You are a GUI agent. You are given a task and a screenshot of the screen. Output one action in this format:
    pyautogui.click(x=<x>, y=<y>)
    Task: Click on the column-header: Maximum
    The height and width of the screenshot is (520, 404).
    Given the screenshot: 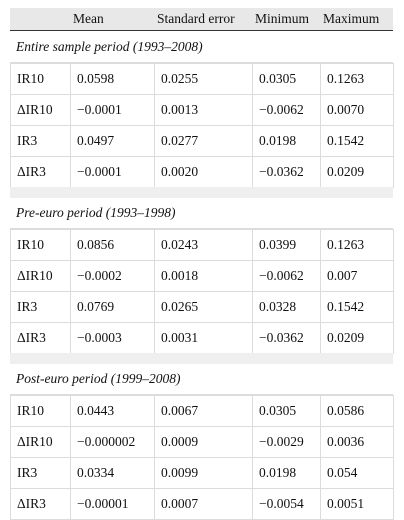 What is the action you would take?
    pyautogui.click(x=351, y=18)
    